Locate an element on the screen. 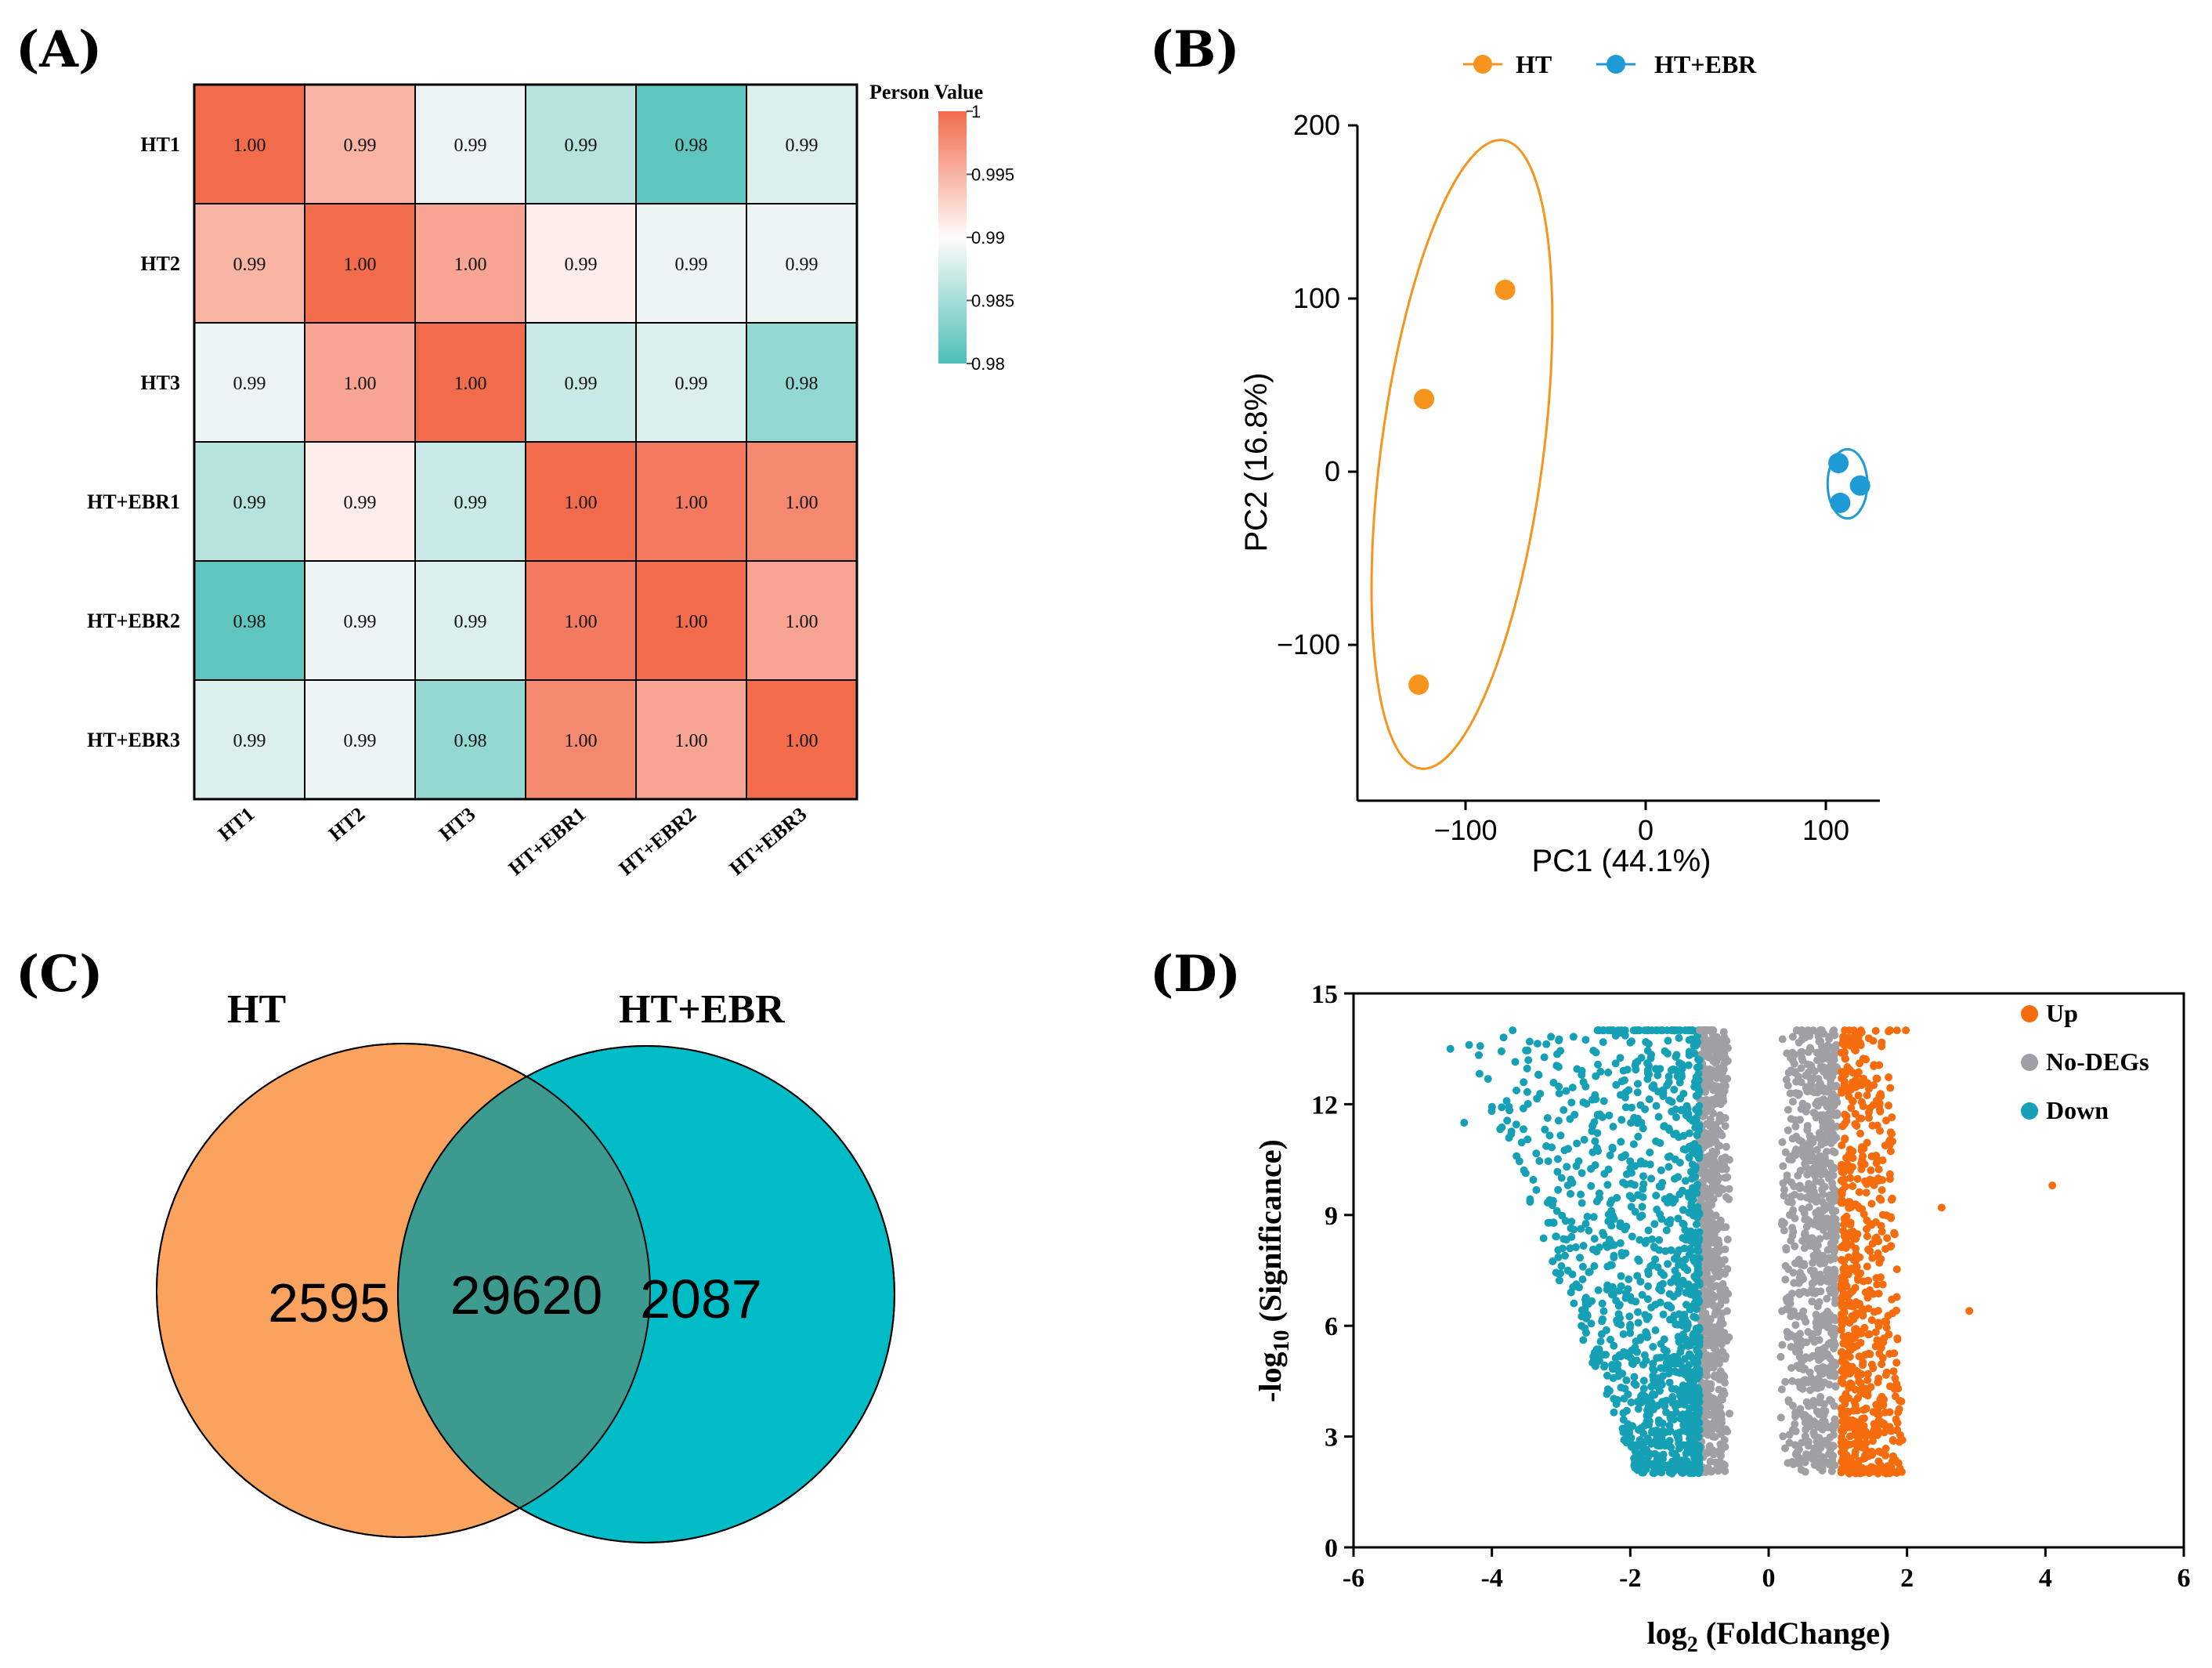  volcano-y-tick-label: 12 is located at coordinates (1324, 1105).